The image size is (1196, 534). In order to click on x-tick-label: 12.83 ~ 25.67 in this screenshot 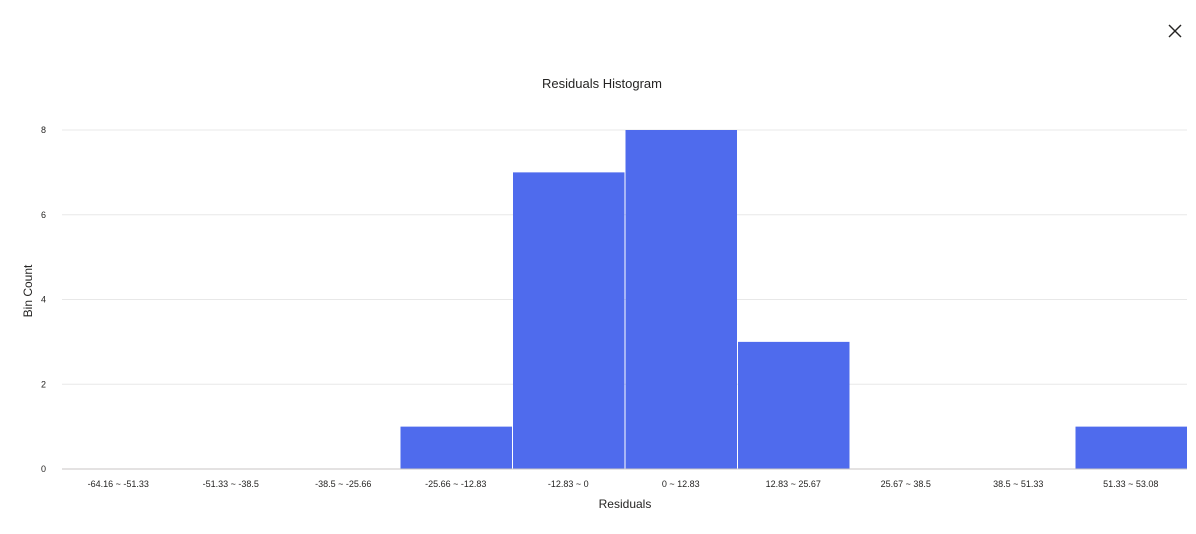, I will do `click(793, 484)`.